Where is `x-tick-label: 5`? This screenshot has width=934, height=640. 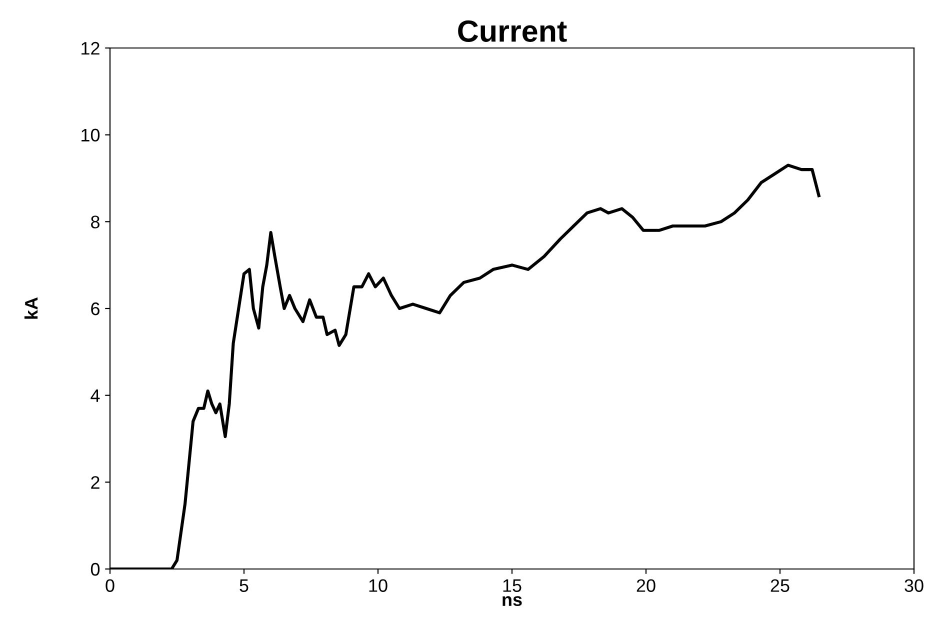
x-tick-label: 5 is located at coordinates (244, 585).